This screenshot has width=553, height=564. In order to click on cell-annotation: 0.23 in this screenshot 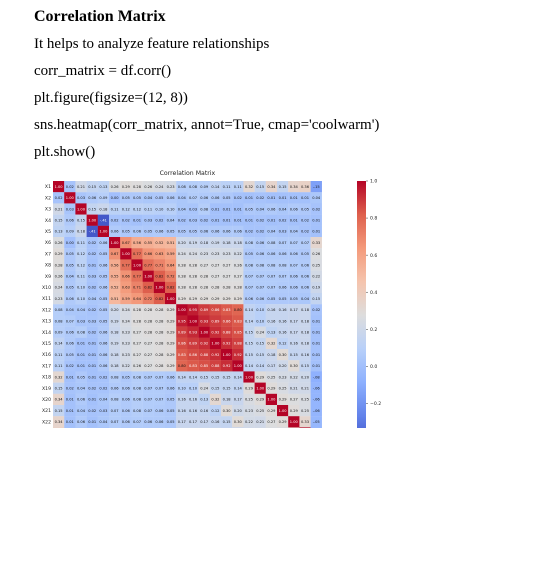, I will do `click(249, 411)`.